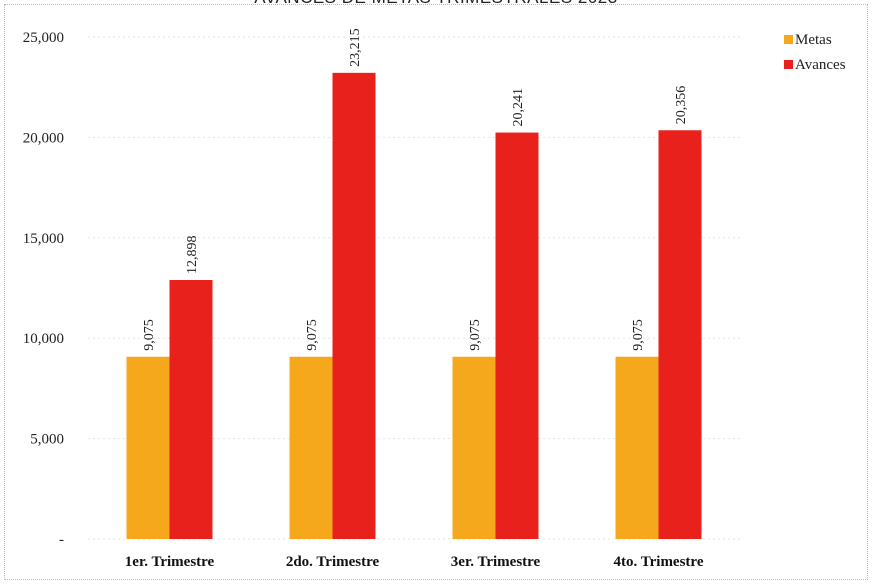 The image size is (872, 584). I want to click on legend-swatch-metas, so click(788, 39).